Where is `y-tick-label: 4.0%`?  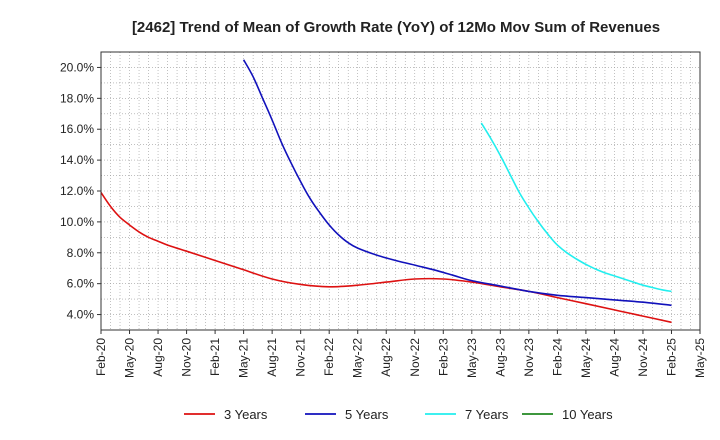
y-tick-label: 4.0% is located at coordinates (81, 315).